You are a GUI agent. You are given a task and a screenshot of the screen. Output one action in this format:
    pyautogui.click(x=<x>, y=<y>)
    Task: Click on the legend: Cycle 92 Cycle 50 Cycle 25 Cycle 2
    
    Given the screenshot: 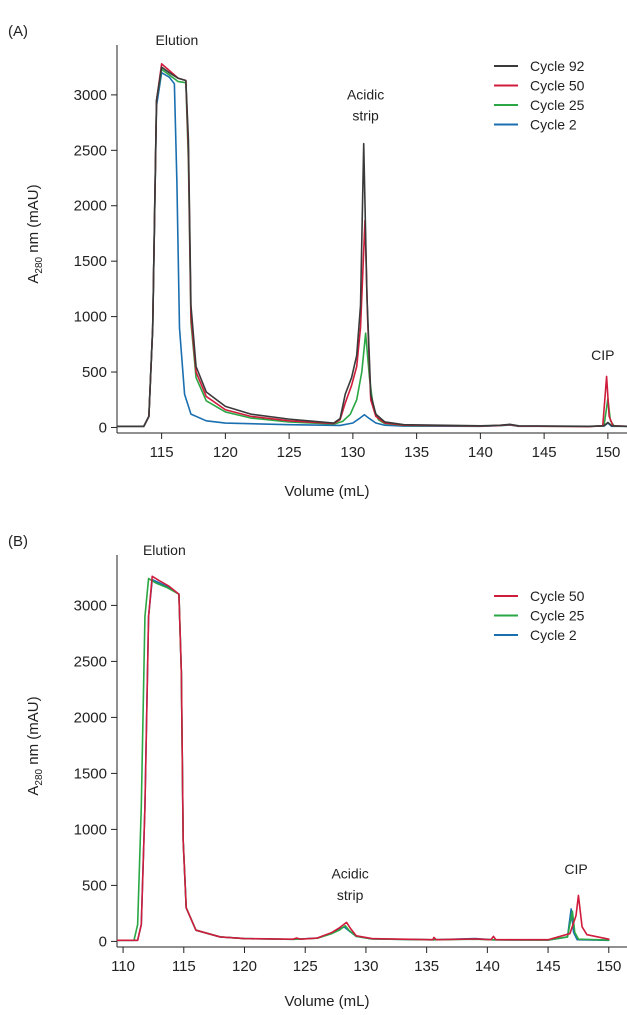 What is the action you would take?
    pyautogui.click(x=539, y=95)
    